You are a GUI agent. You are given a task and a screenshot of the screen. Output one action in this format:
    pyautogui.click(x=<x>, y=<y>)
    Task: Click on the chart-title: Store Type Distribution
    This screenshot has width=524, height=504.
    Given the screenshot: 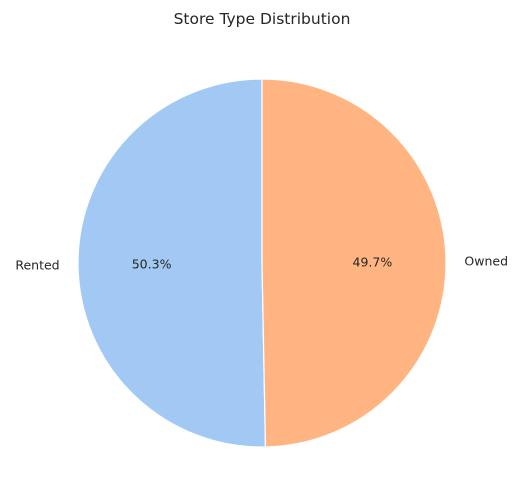 What is the action you would take?
    pyautogui.click(x=262, y=19)
    